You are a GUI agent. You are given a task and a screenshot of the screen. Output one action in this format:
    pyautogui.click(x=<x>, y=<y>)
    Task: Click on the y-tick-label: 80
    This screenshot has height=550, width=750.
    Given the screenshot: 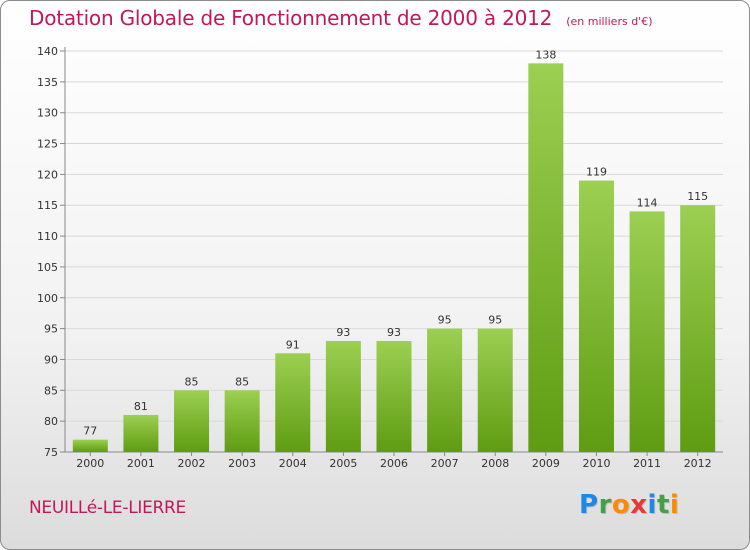 What is the action you would take?
    pyautogui.click(x=51, y=421)
    